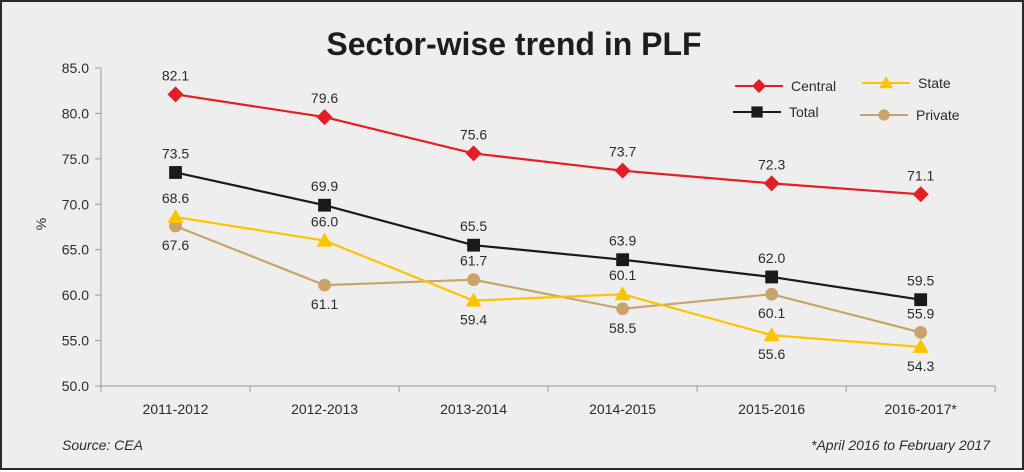 Image resolution: width=1024 pixels, height=472 pixels. What do you see at coordinates (771, 164) in the screenshot?
I see `central-data-label: 72.3` at bounding box center [771, 164].